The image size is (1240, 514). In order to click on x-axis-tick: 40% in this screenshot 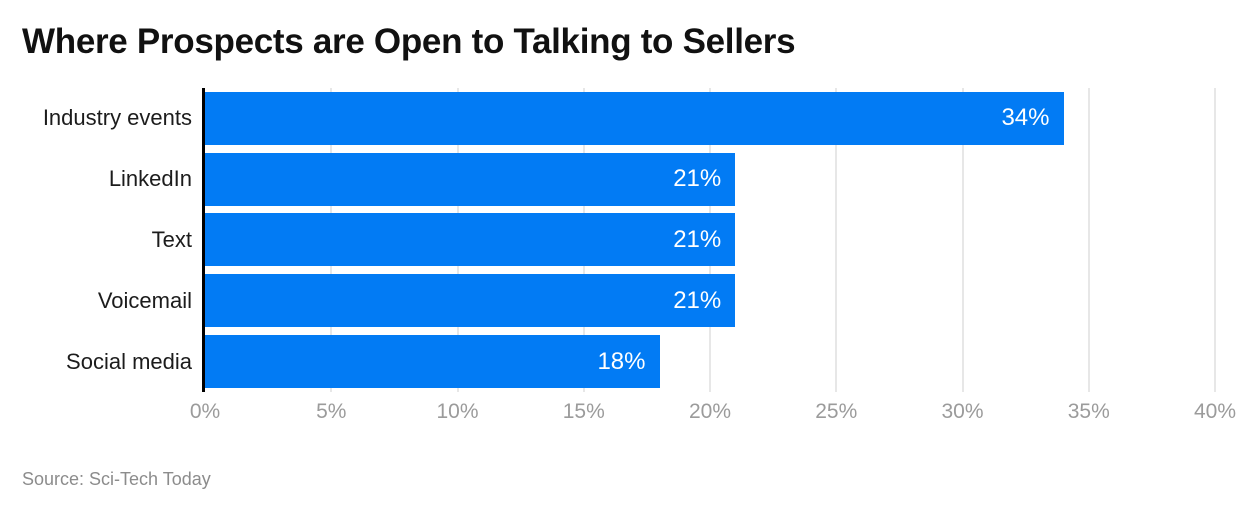, I will do `click(1215, 411)`.